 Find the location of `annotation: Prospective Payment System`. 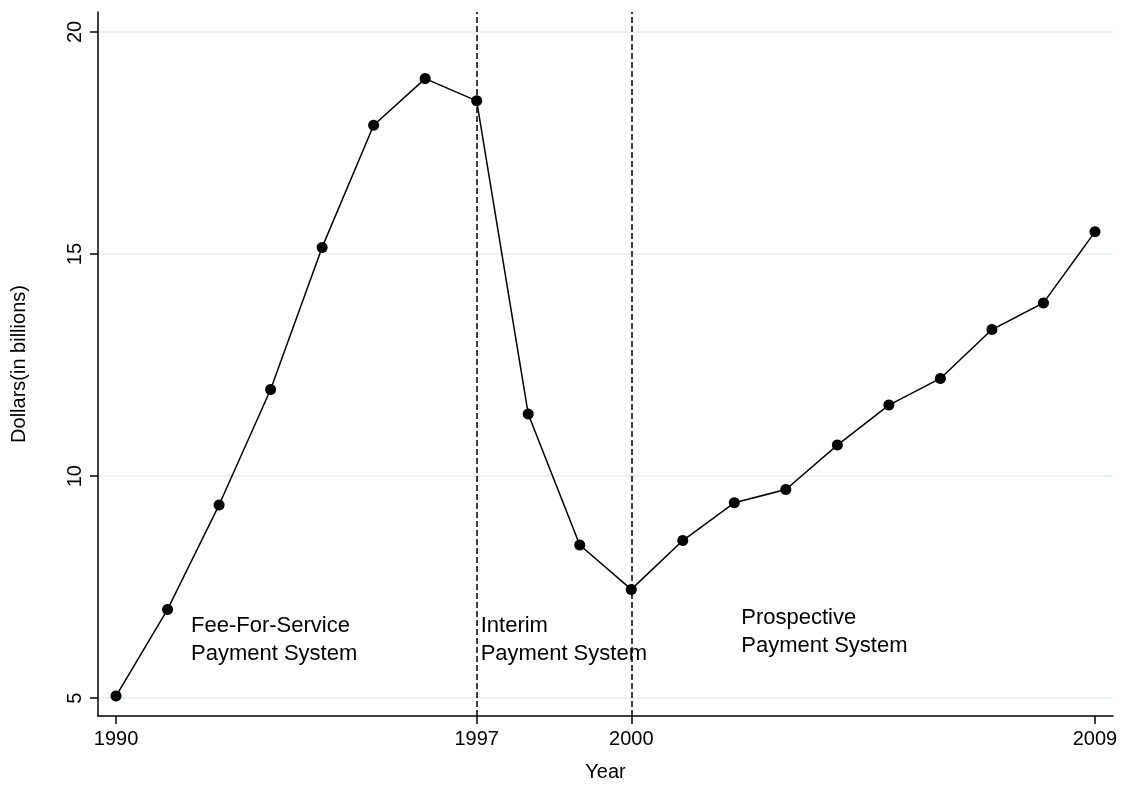

annotation: Prospective Payment System is located at coordinates (824, 630).